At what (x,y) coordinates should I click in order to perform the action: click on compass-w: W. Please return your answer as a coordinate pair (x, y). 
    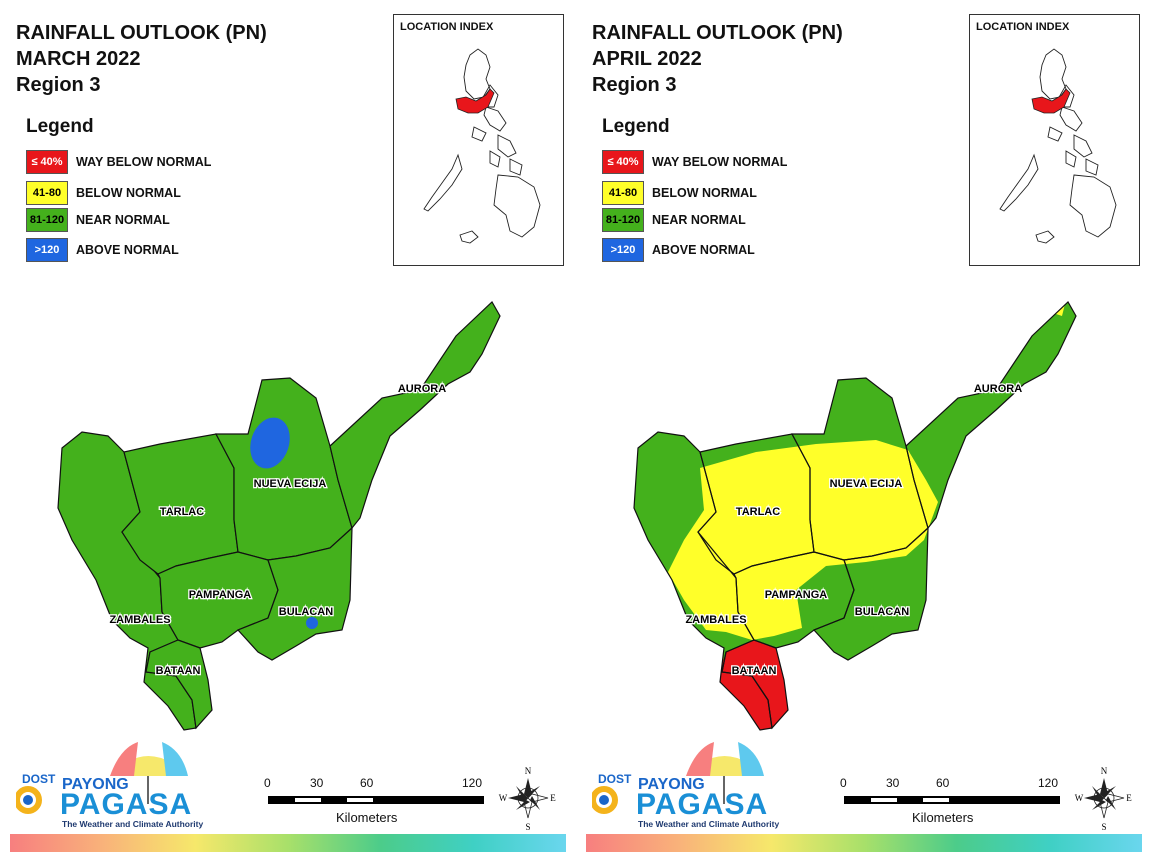
    Looking at the image, I should click on (1079, 798).